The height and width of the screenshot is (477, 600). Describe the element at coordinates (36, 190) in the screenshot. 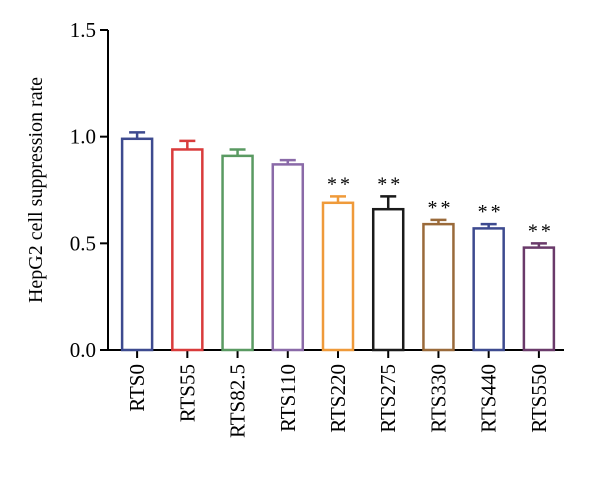

I see `y-axis-label: HepG2 cell suppression rate` at that location.